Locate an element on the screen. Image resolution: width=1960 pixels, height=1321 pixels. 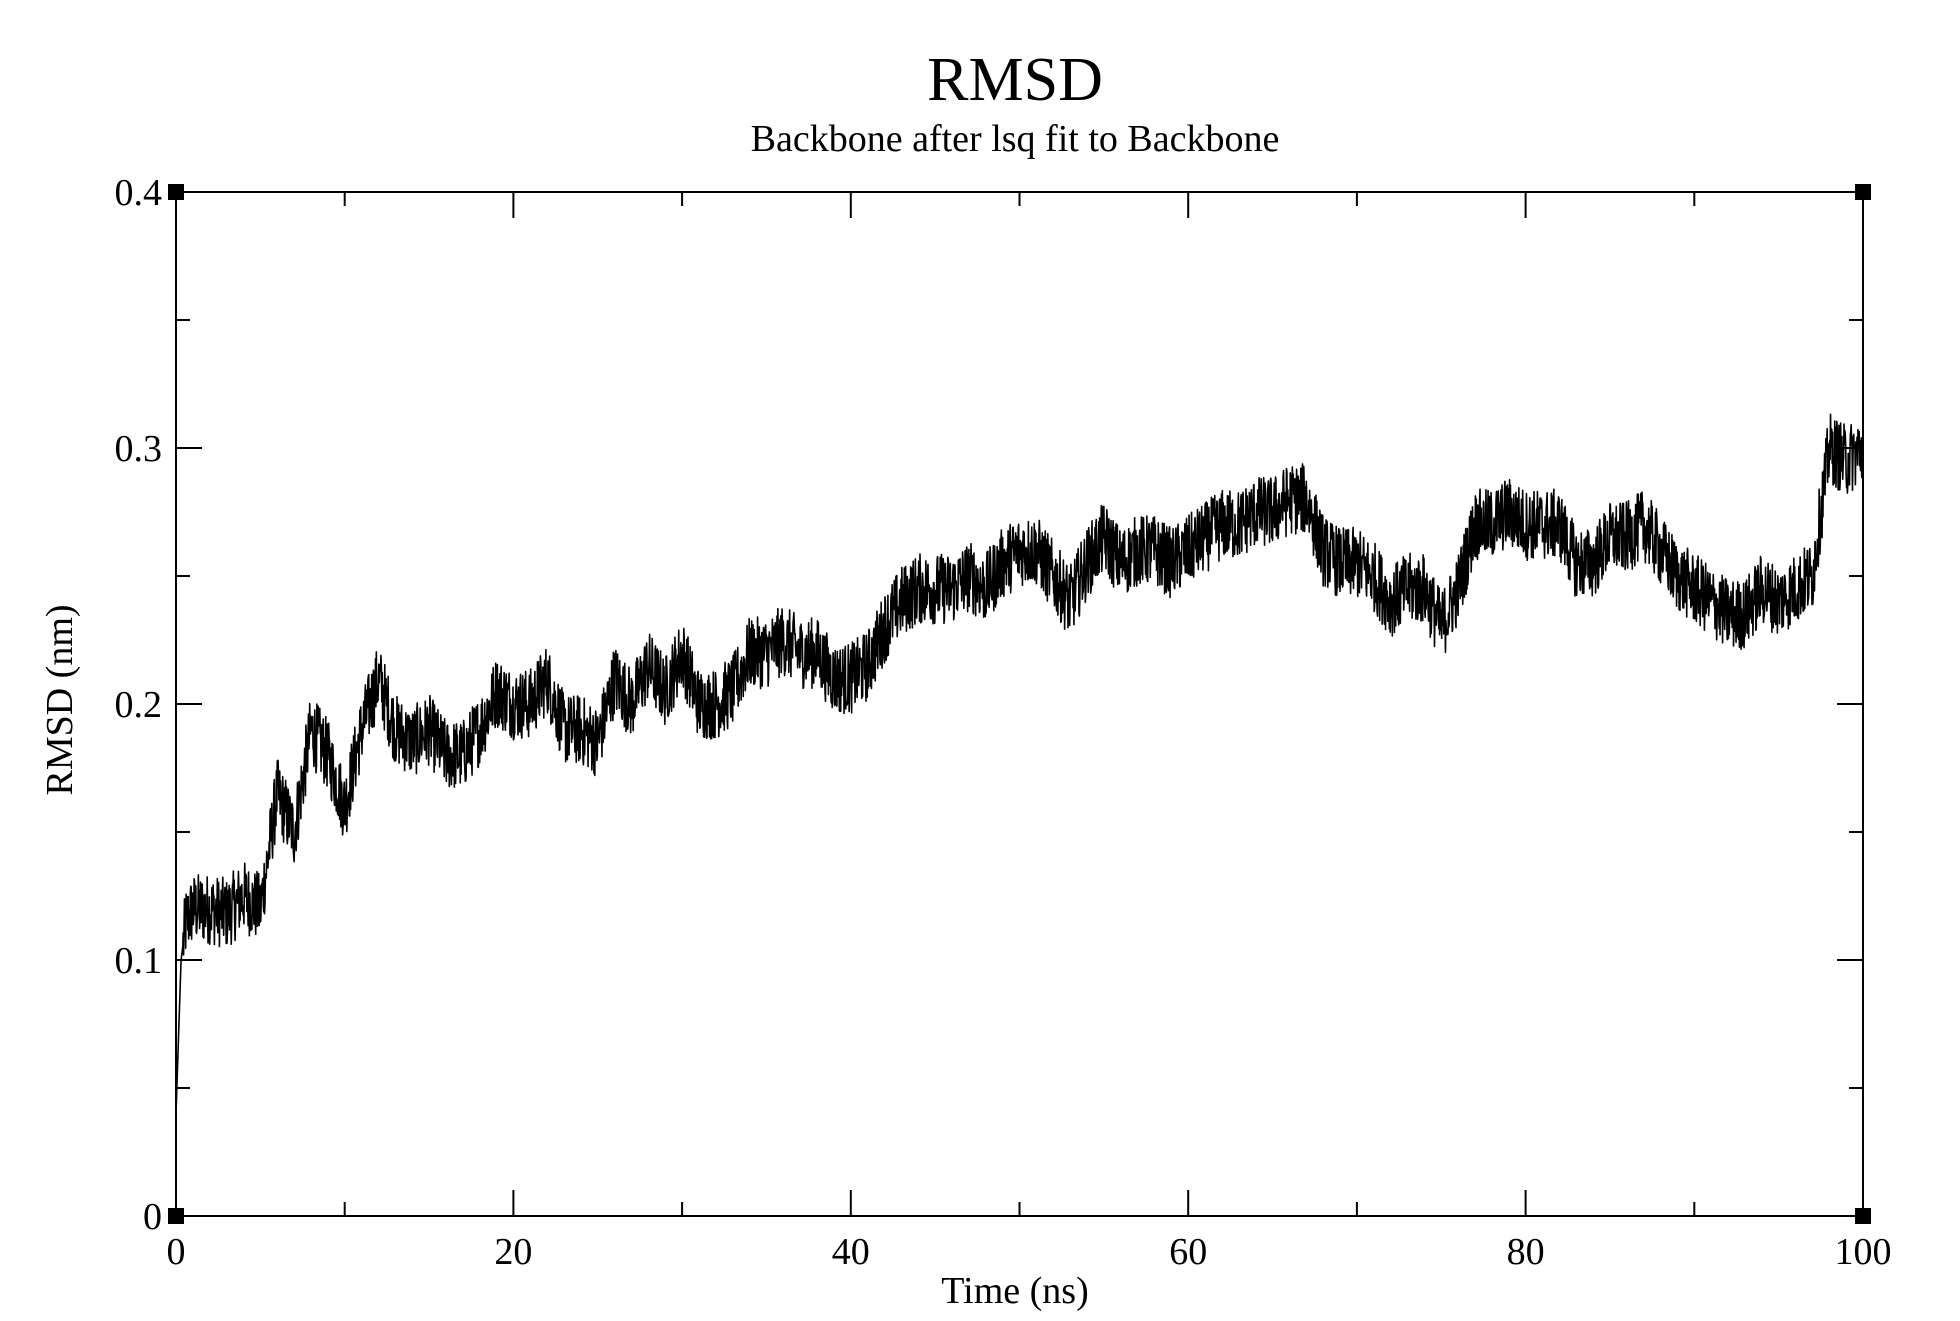
y-tick-label: 0.4 is located at coordinates (139, 193).